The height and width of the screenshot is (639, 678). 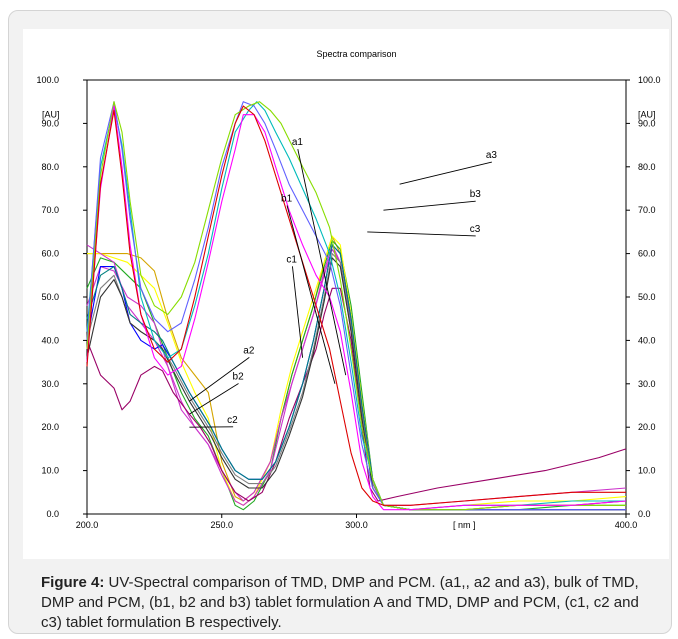 I want to click on annotation-label-c2: c2, so click(x=232, y=420).